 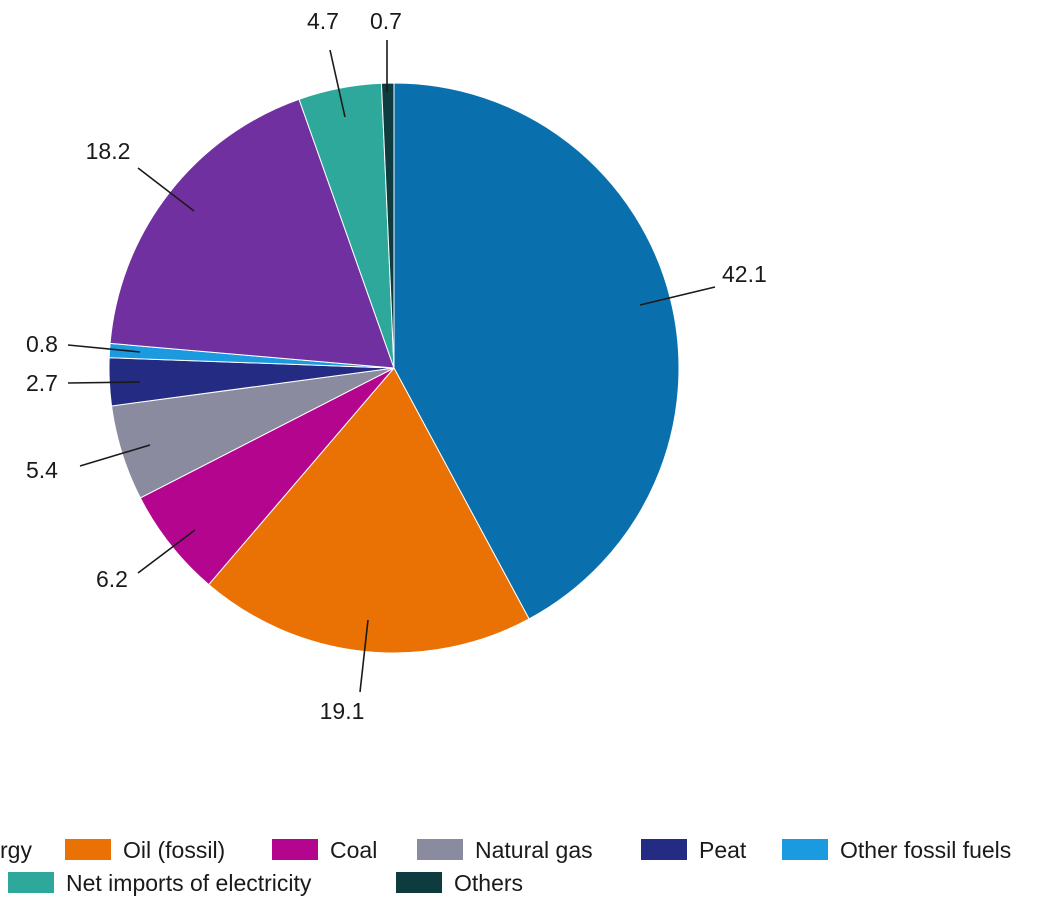 I want to click on legend-item: Other fossil fuels, so click(x=896, y=850).